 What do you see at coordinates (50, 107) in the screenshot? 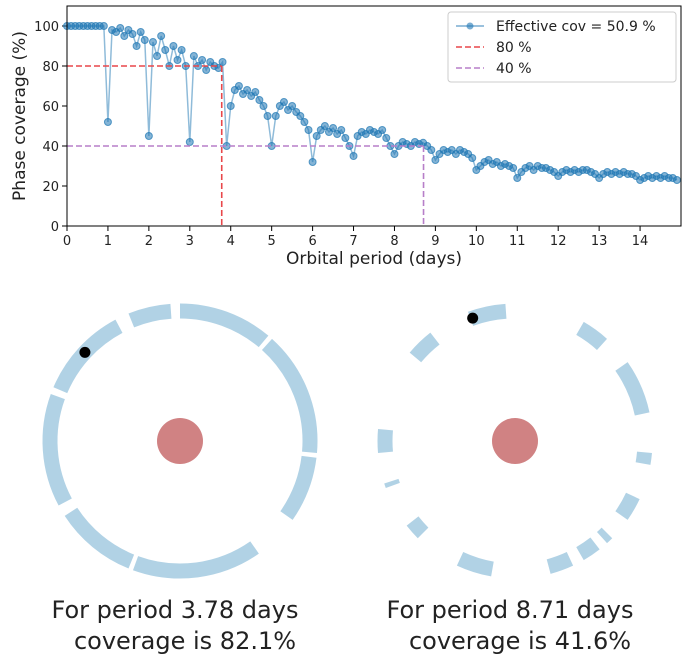
I see `y-tick-label: 60` at bounding box center [50, 107].